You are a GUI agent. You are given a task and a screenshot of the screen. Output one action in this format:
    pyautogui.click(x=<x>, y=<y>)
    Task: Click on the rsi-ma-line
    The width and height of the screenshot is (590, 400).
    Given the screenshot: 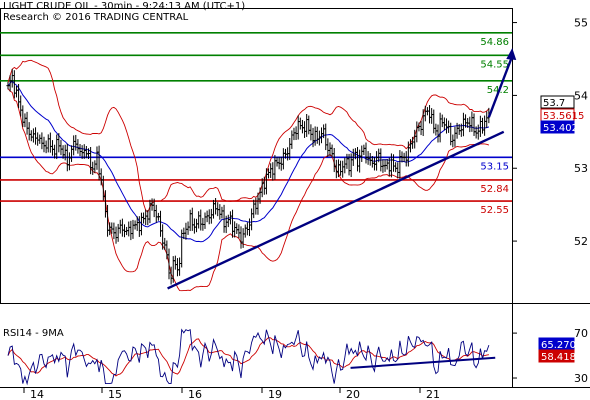 What is the action you would take?
    pyautogui.click(x=248, y=357)
    